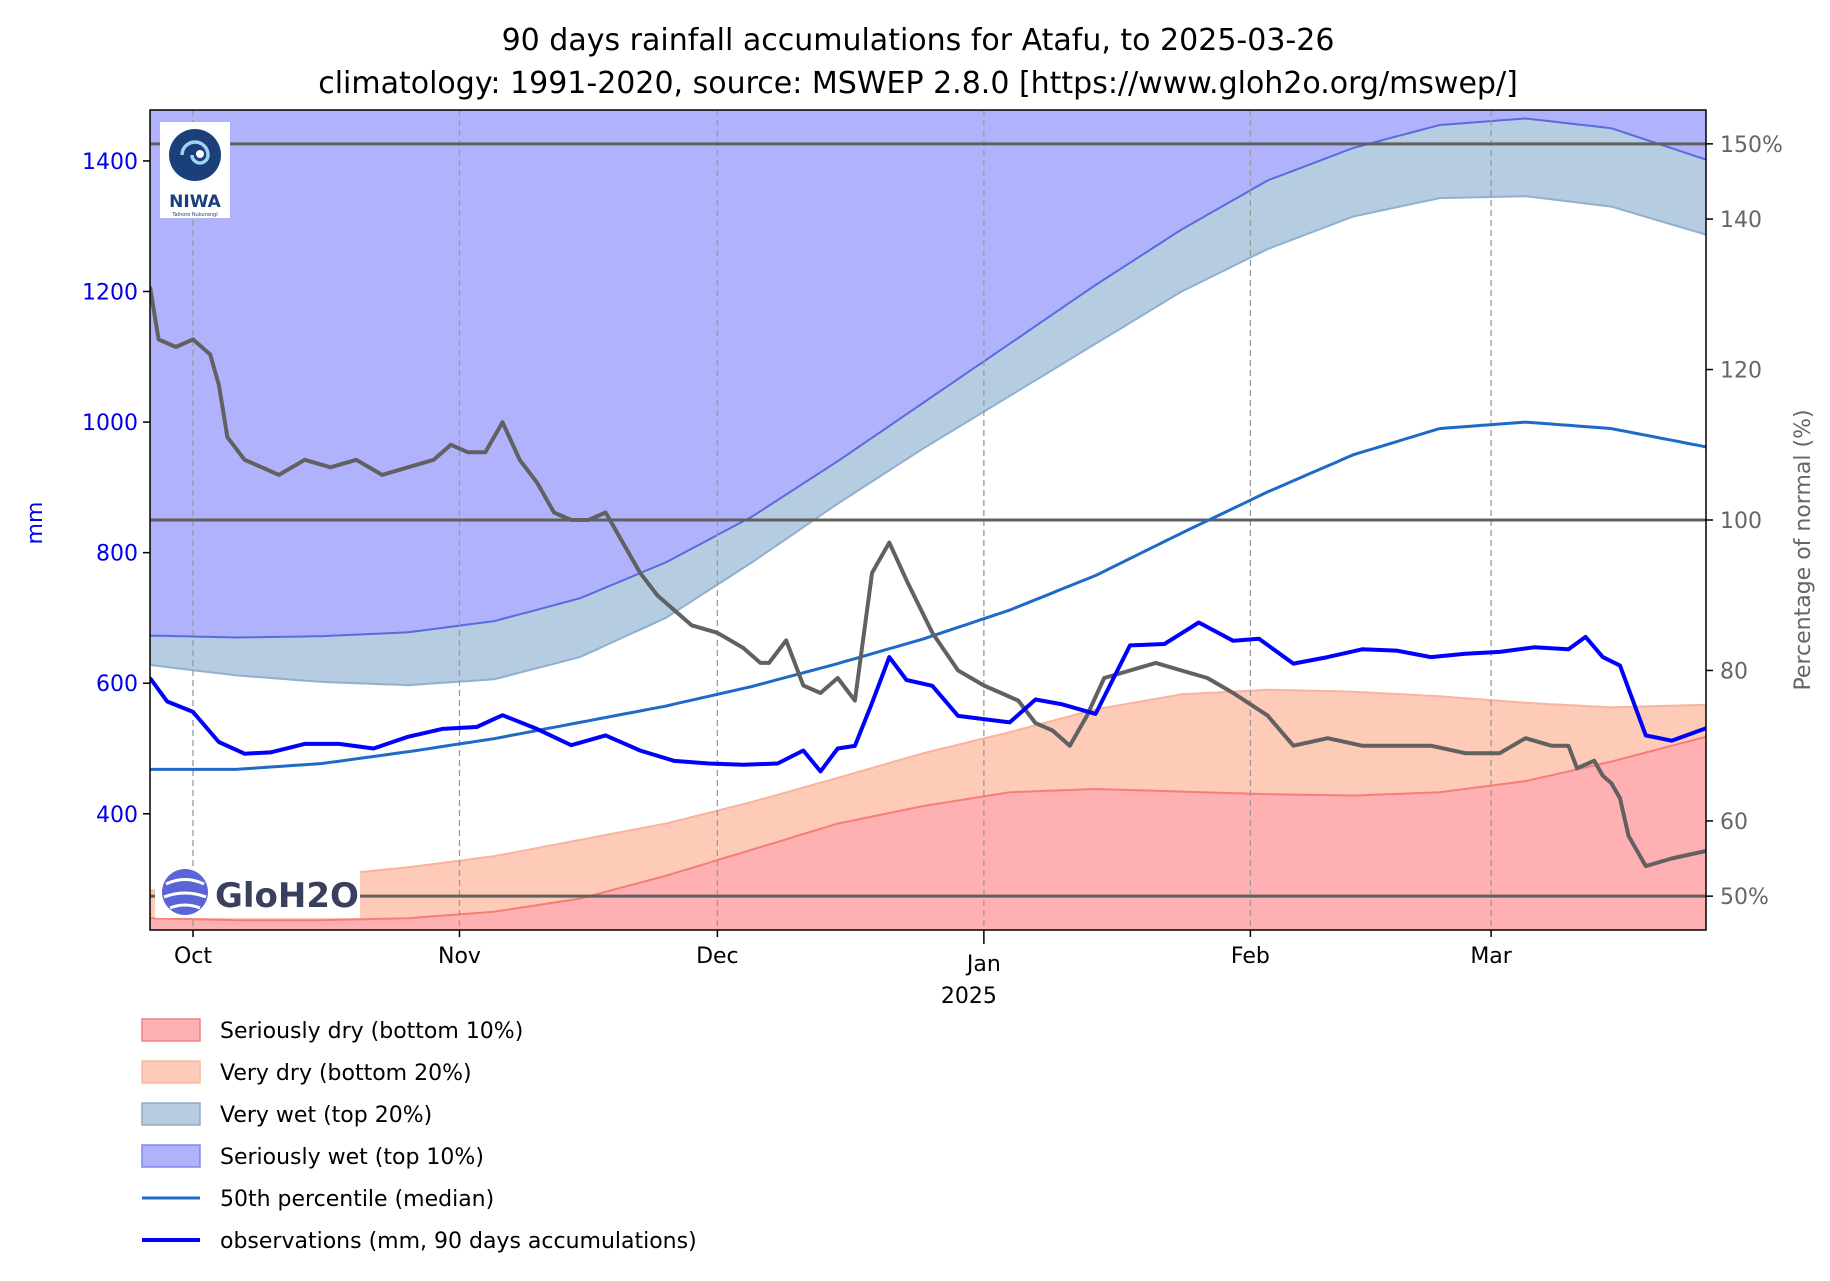 Image resolution: width=1830 pixels, height=1281 pixels. I want to click on legend-swatch-p80, so click(171, 1114).